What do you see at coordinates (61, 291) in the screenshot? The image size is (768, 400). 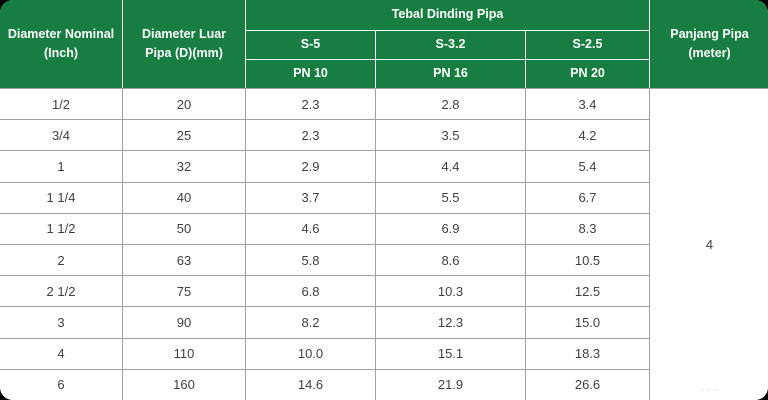 I see `cell-diameter-nominal: 2 1/2` at bounding box center [61, 291].